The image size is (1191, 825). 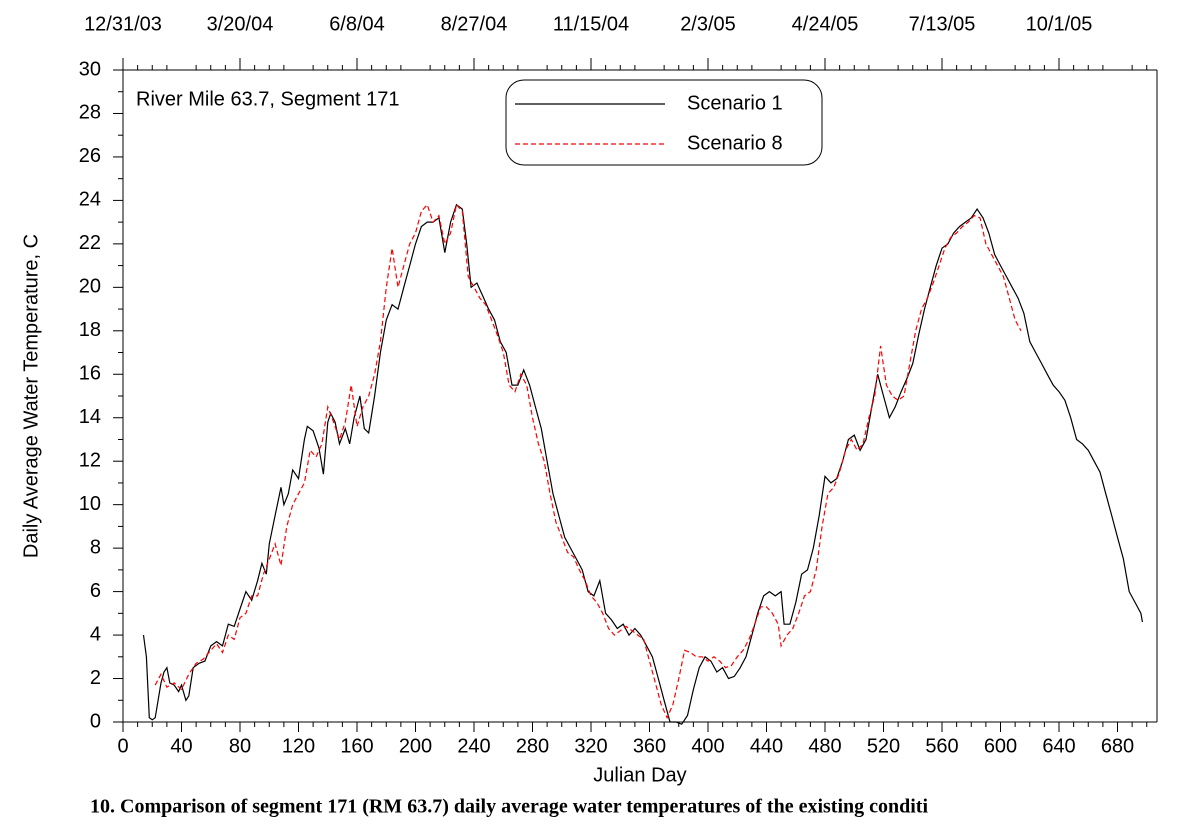 What do you see at coordinates (123, 24) in the screenshot?
I see `x2-tick-label: 12/31/03` at bounding box center [123, 24].